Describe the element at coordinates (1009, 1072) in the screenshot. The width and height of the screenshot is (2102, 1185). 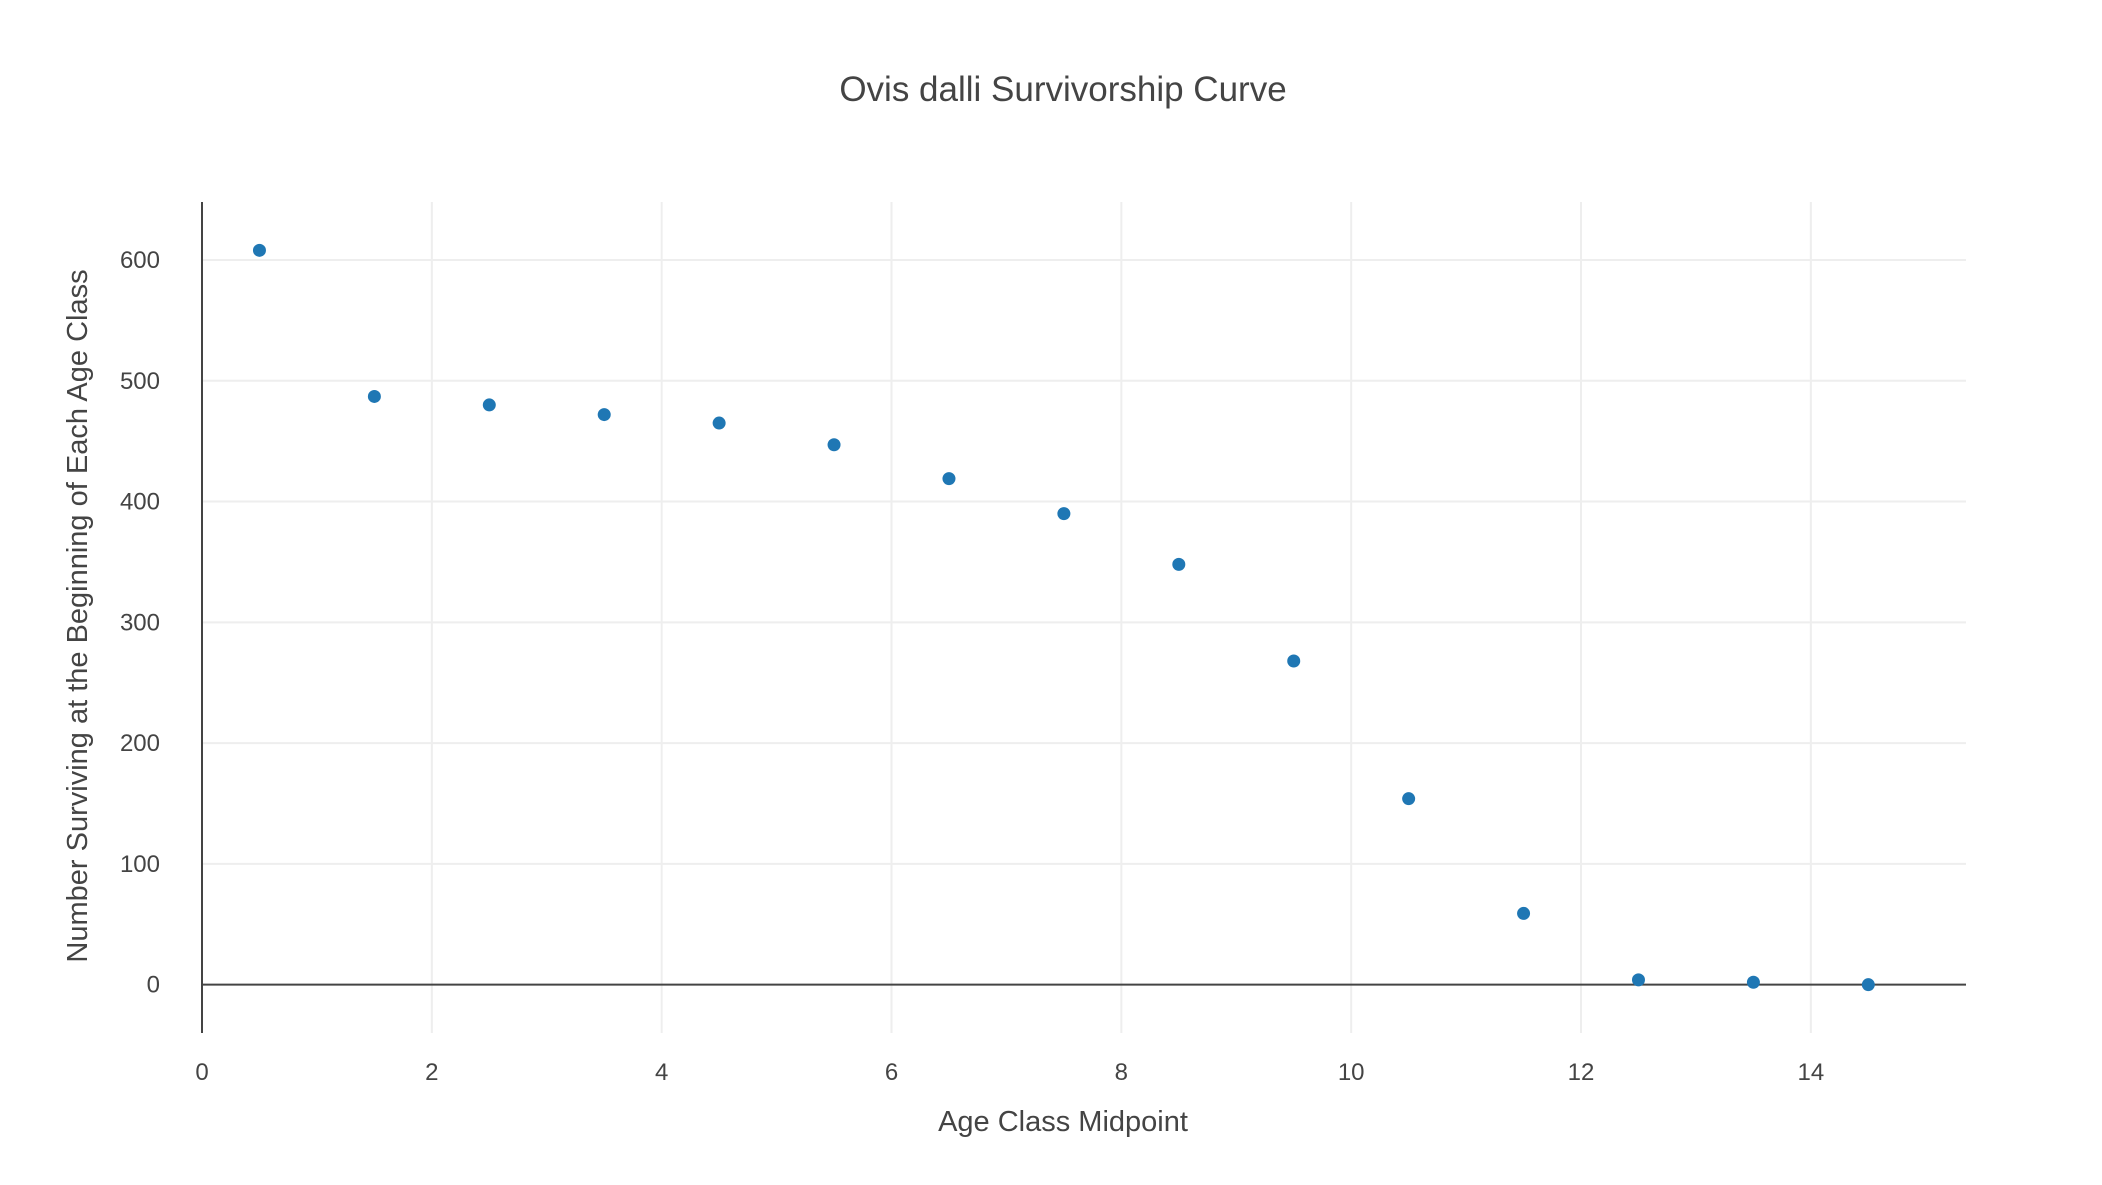
I see `x-tick-labels: 0 2 4 6 8 10 12 14` at that location.